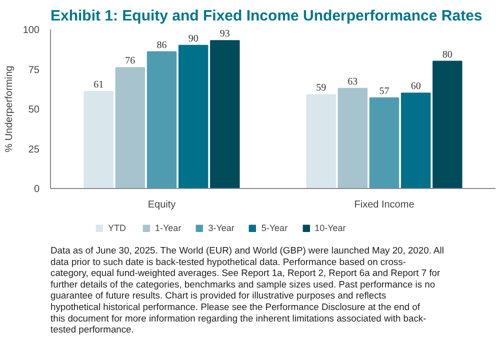  I want to click on data-label: 93, so click(225, 34).